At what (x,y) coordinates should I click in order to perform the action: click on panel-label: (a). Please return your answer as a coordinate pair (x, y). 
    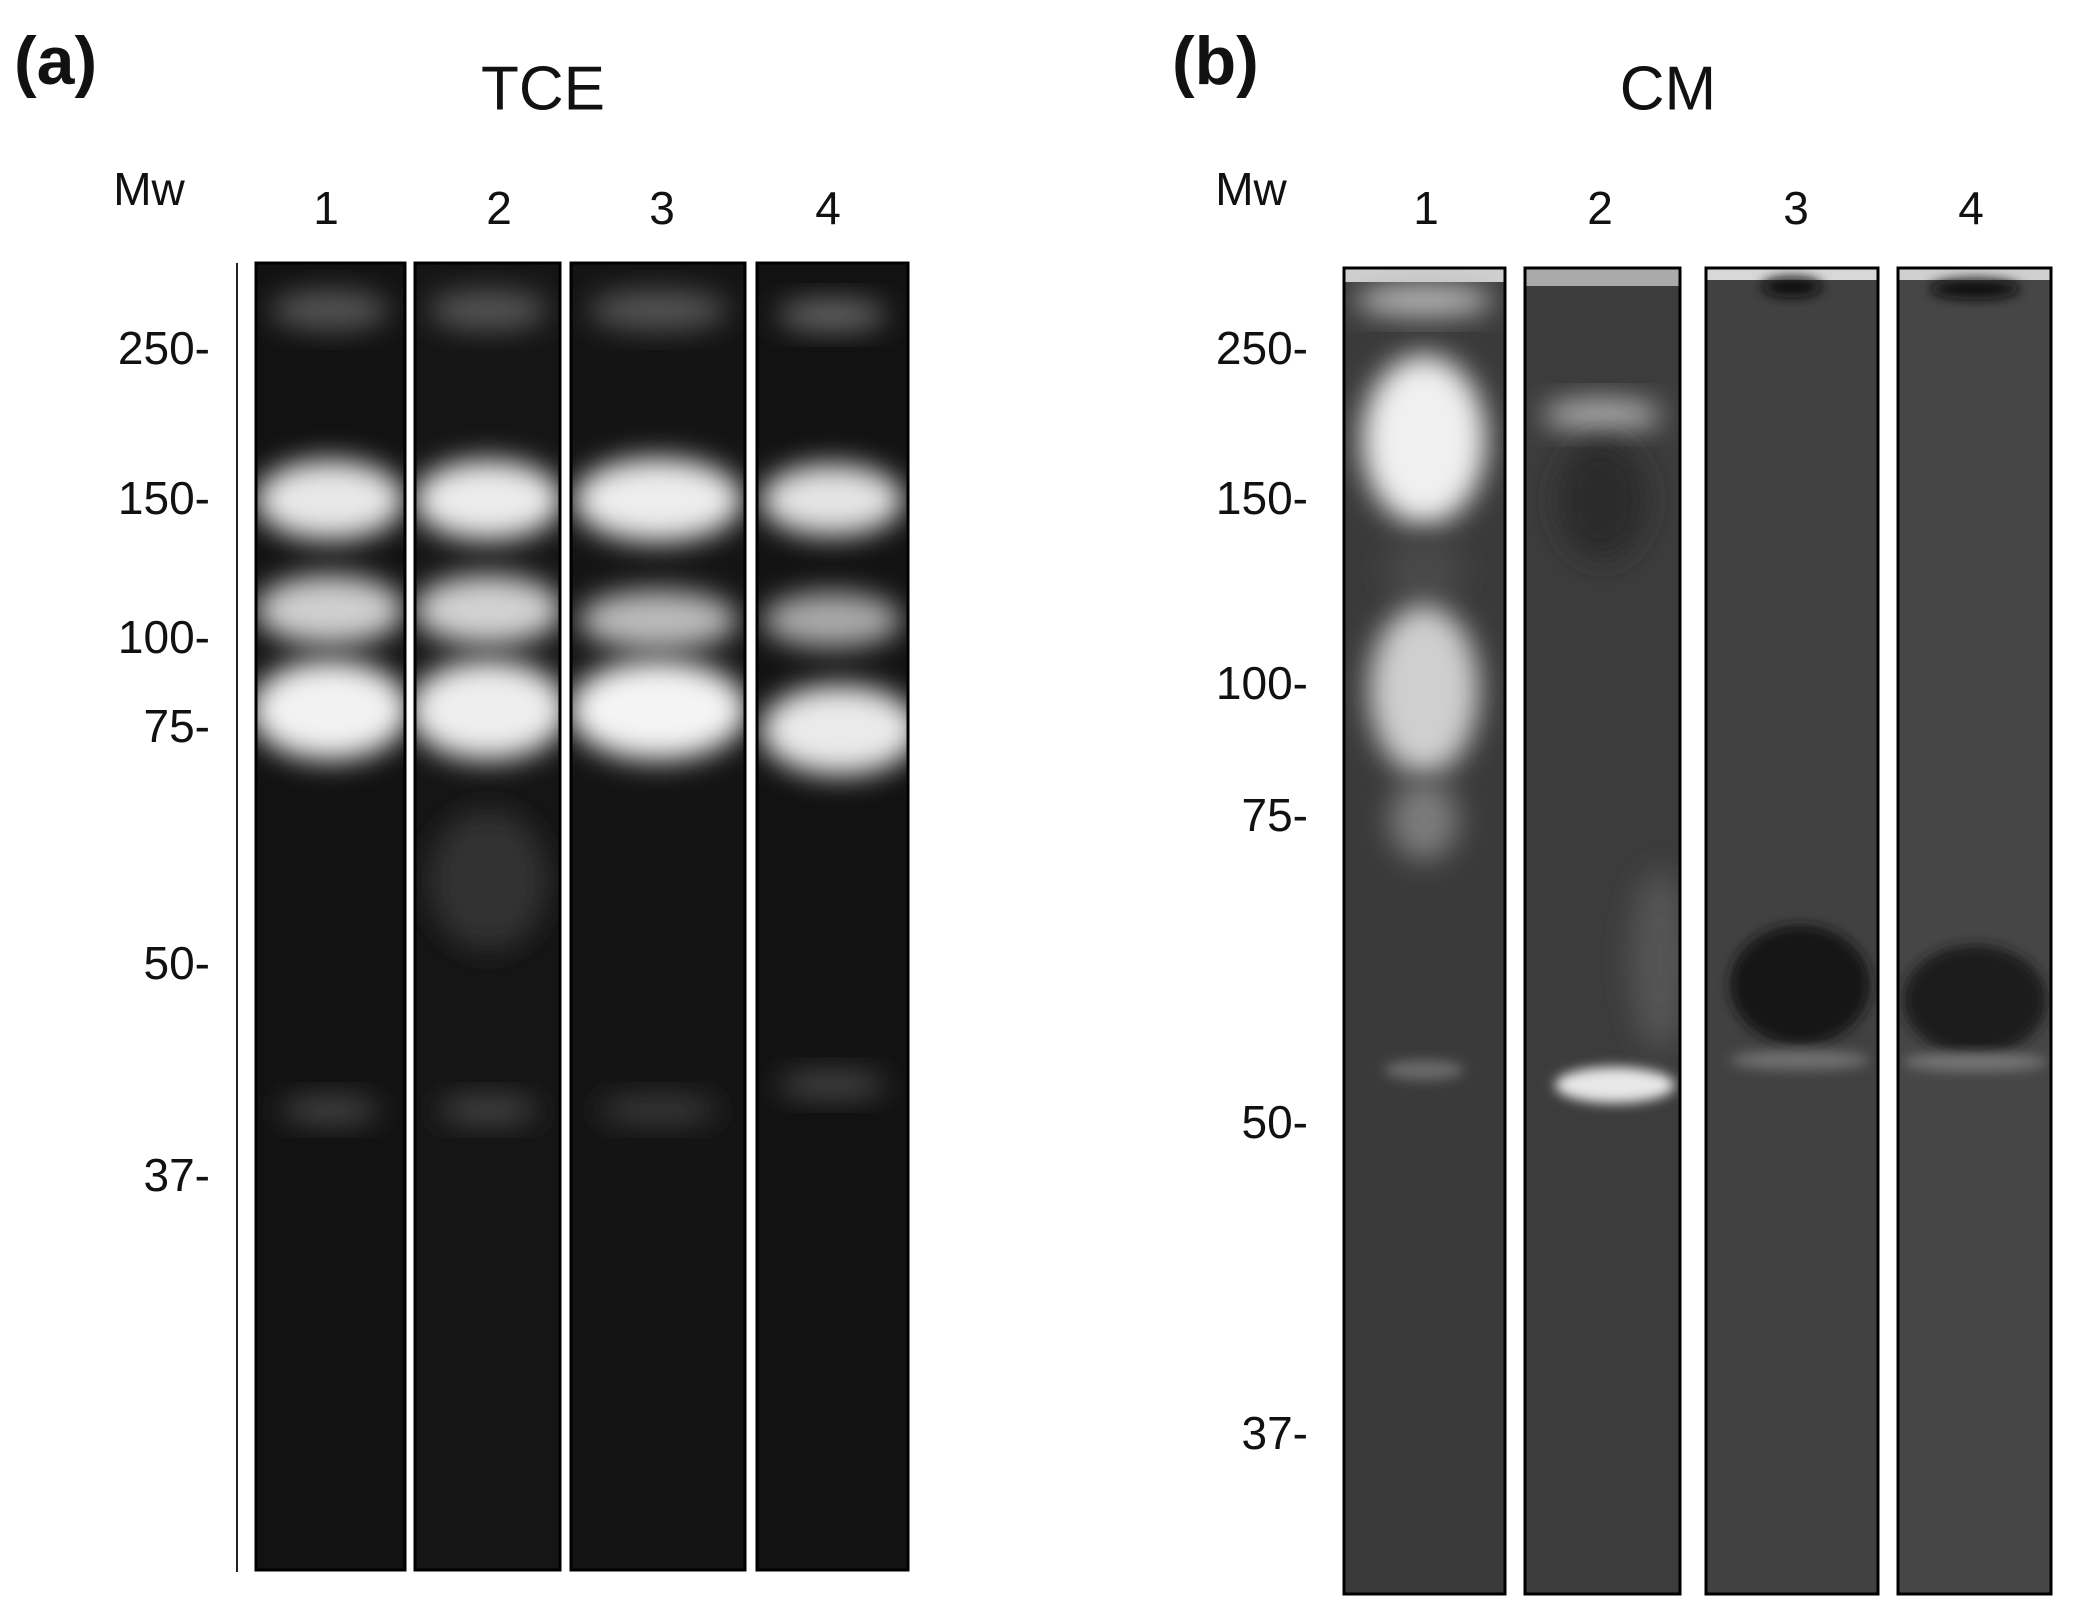
    Looking at the image, I should click on (55, 61).